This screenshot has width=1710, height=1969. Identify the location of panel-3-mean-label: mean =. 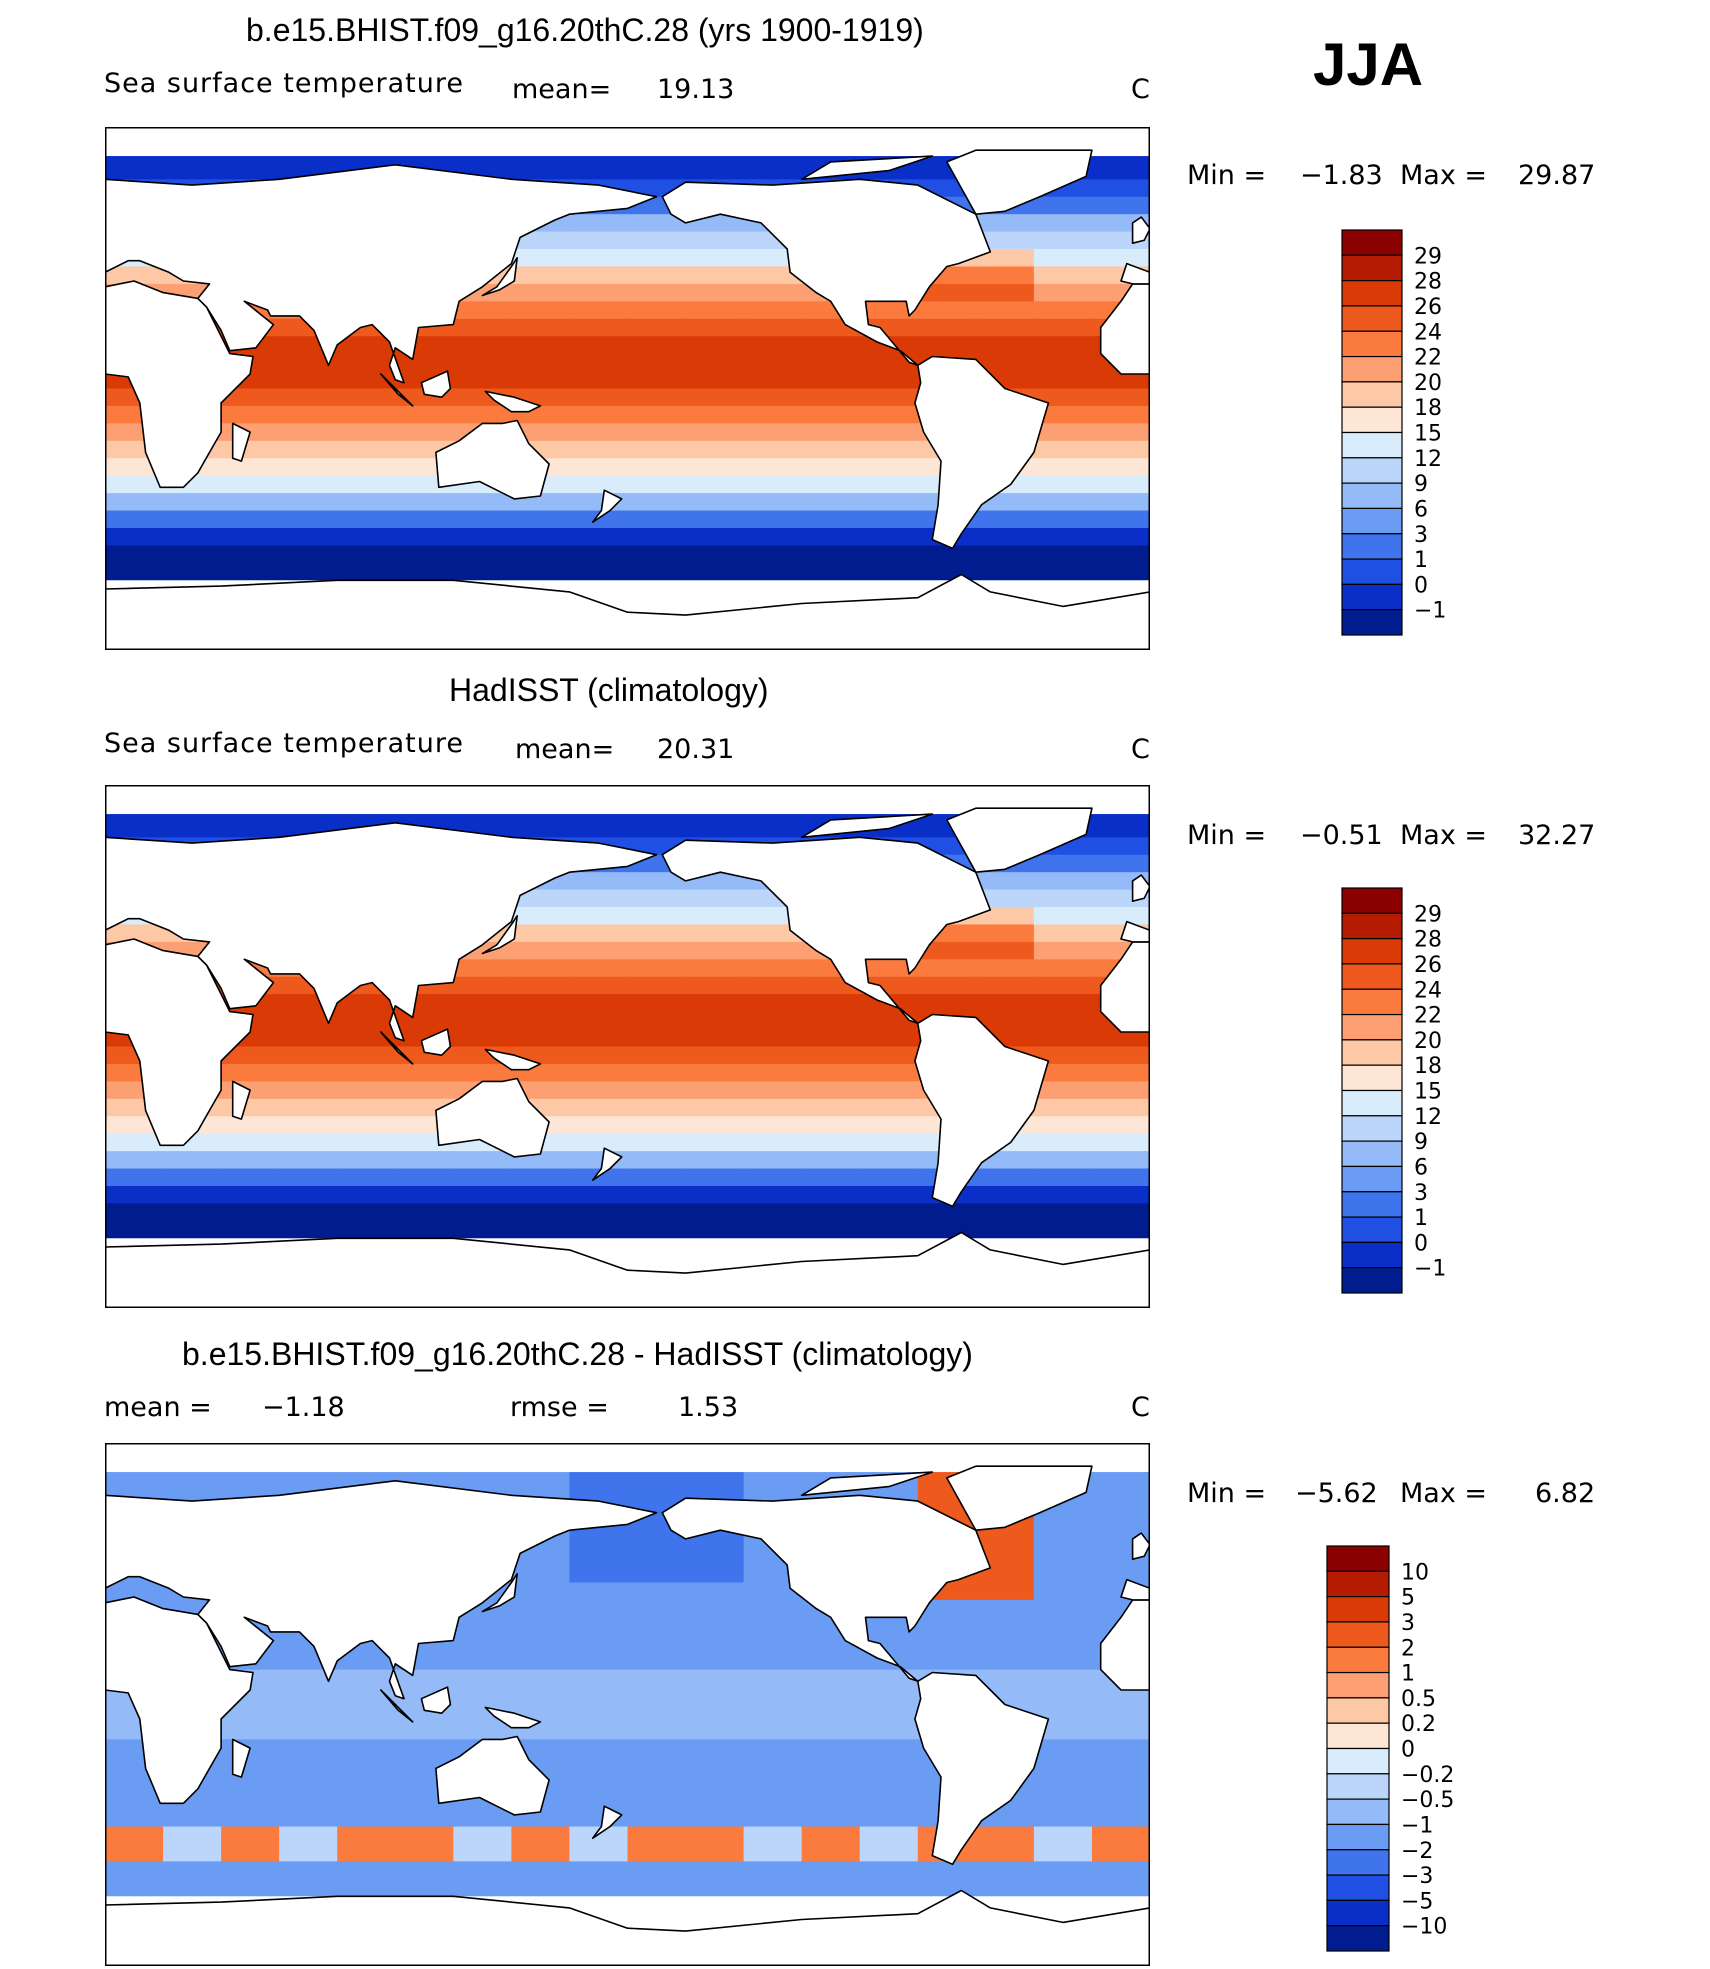
(158, 1407).